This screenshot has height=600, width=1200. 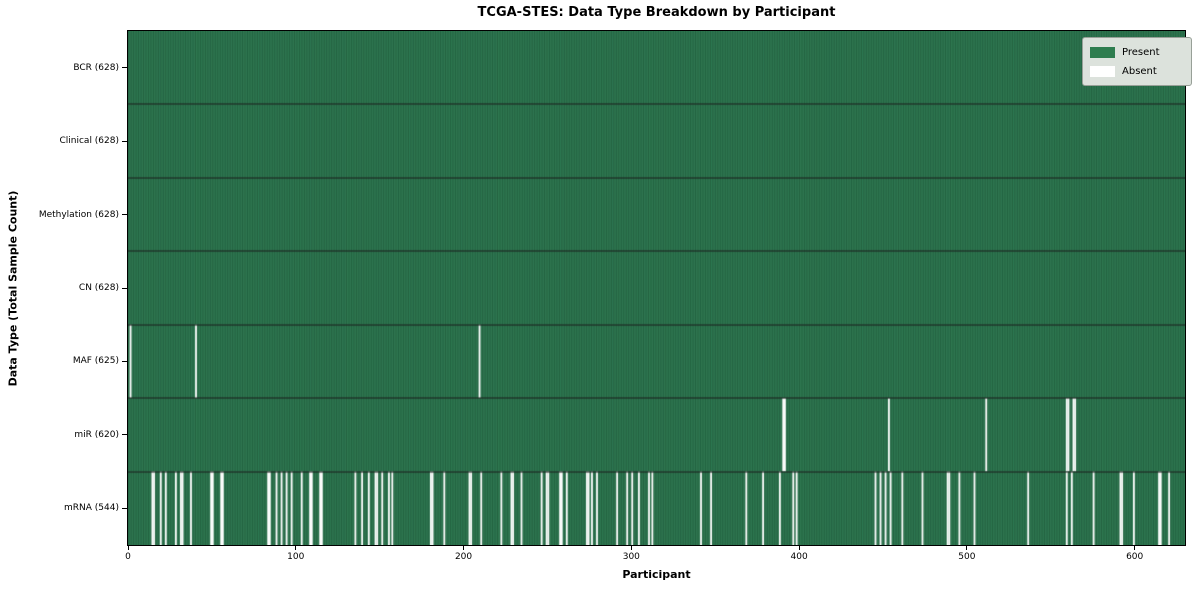 I want to click on x-axis-label: Participant, so click(x=656, y=574).